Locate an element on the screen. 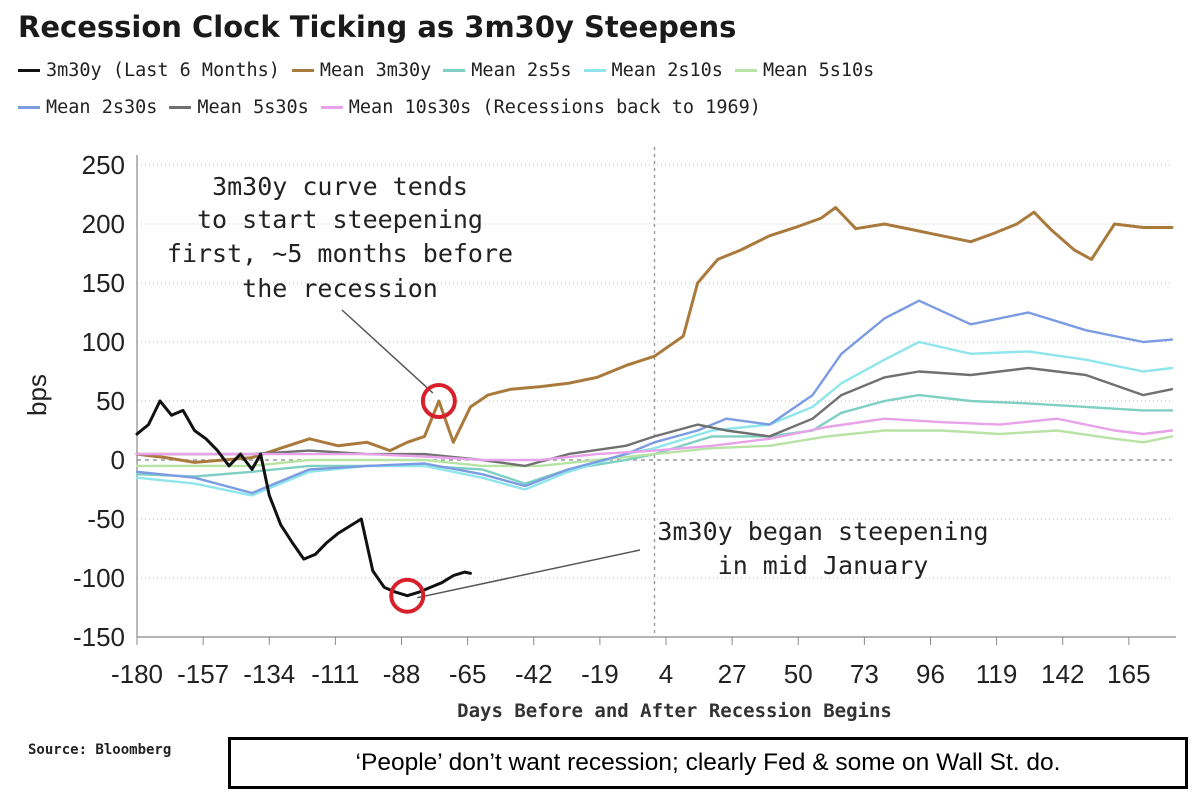  legend-item: Mean 2s5s is located at coordinates (507, 70).